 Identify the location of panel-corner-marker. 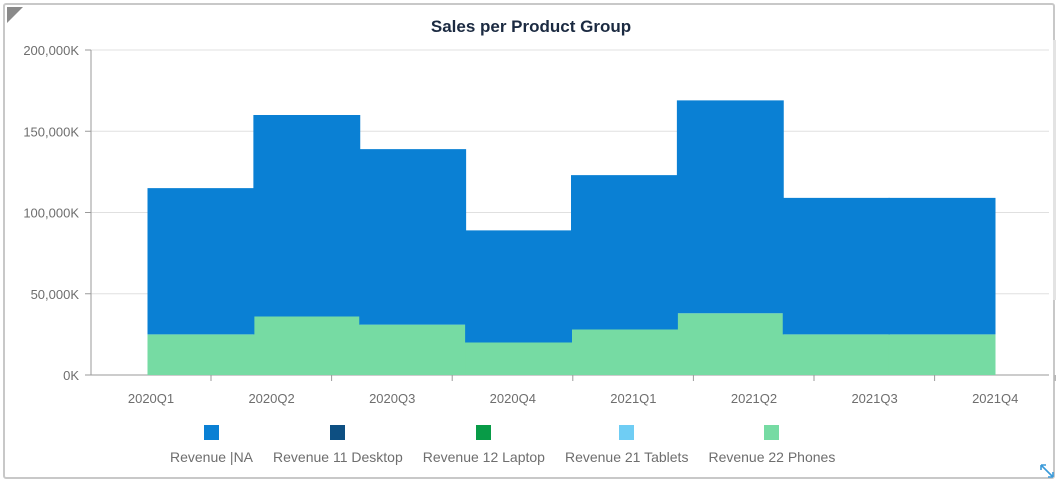
(15, 15).